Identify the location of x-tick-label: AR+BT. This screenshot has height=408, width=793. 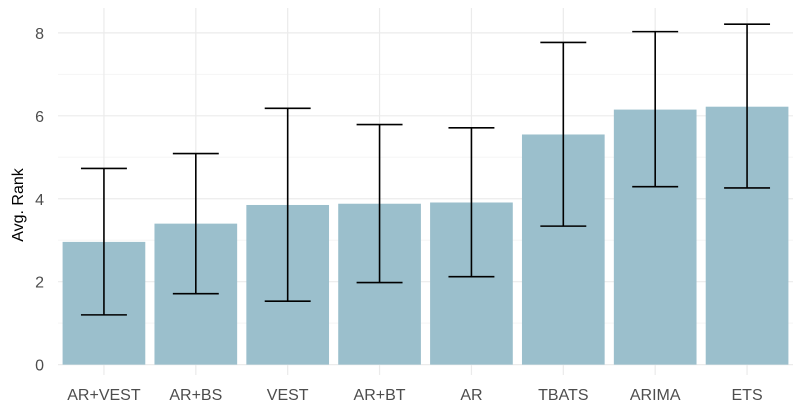
(380, 395).